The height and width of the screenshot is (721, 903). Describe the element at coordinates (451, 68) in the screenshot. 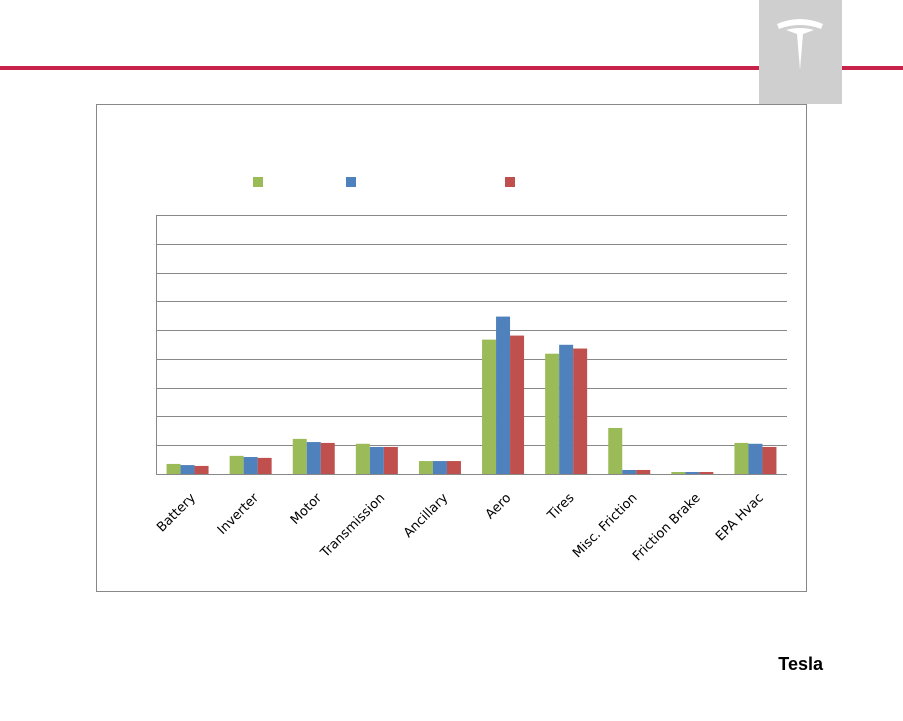

I see `header-rule` at that location.